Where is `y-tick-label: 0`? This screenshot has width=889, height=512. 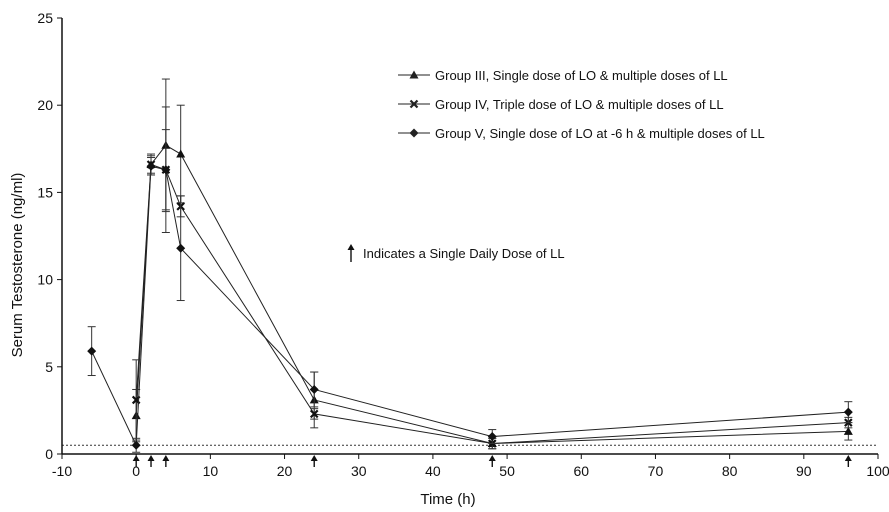 y-tick-label: 0 is located at coordinates (49, 454).